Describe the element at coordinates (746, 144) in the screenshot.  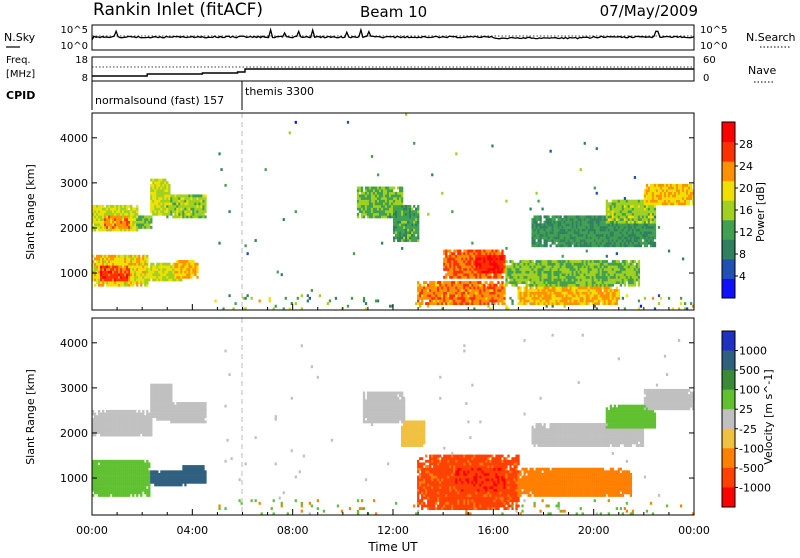
I see `colorbar-tick-label: 28` at that location.